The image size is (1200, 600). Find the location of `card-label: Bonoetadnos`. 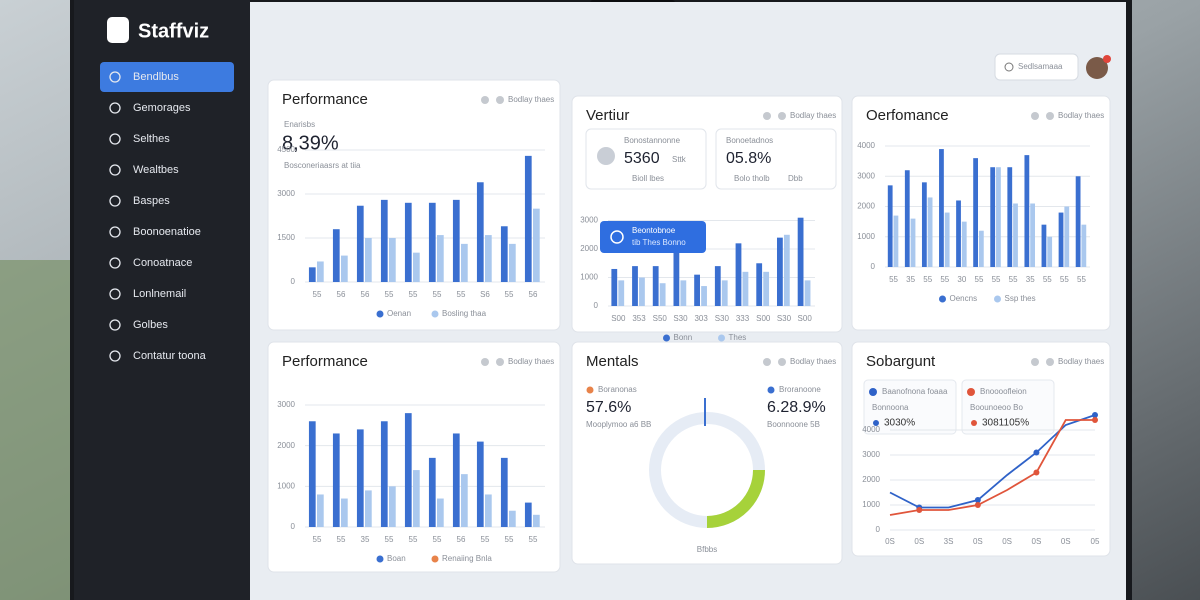

card-label: Bonoetadnos is located at coordinates (749, 140).